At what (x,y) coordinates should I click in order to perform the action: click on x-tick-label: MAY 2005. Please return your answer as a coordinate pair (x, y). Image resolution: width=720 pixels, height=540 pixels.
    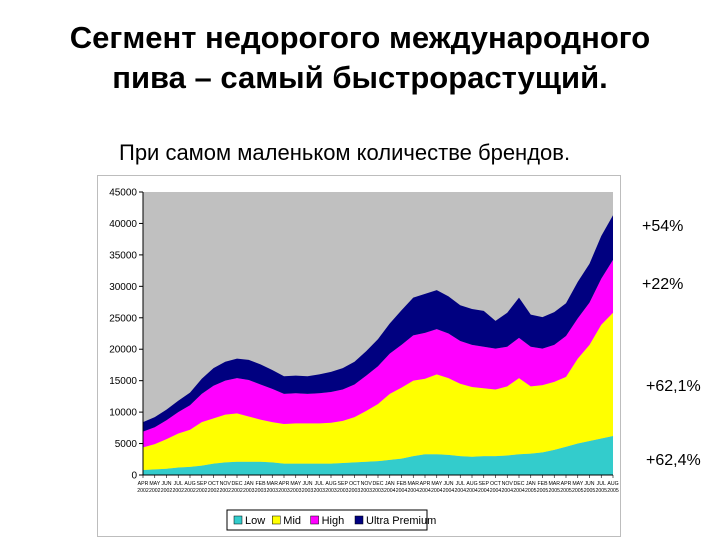
    Looking at the image, I should click on (578, 487).